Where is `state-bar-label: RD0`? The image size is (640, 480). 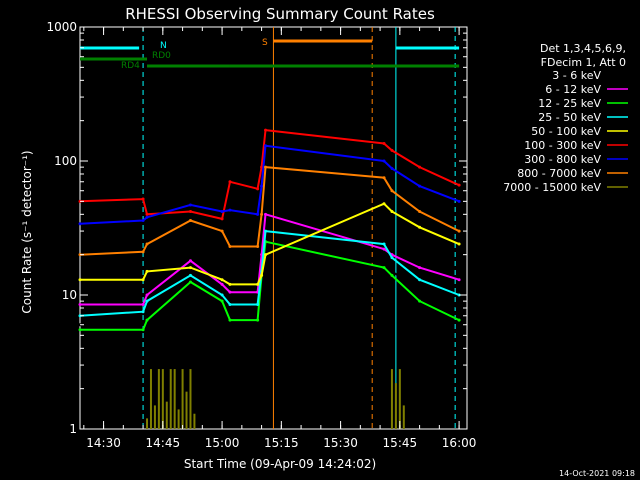
state-bar-label: RD0 is located at coordinates (161, 56).